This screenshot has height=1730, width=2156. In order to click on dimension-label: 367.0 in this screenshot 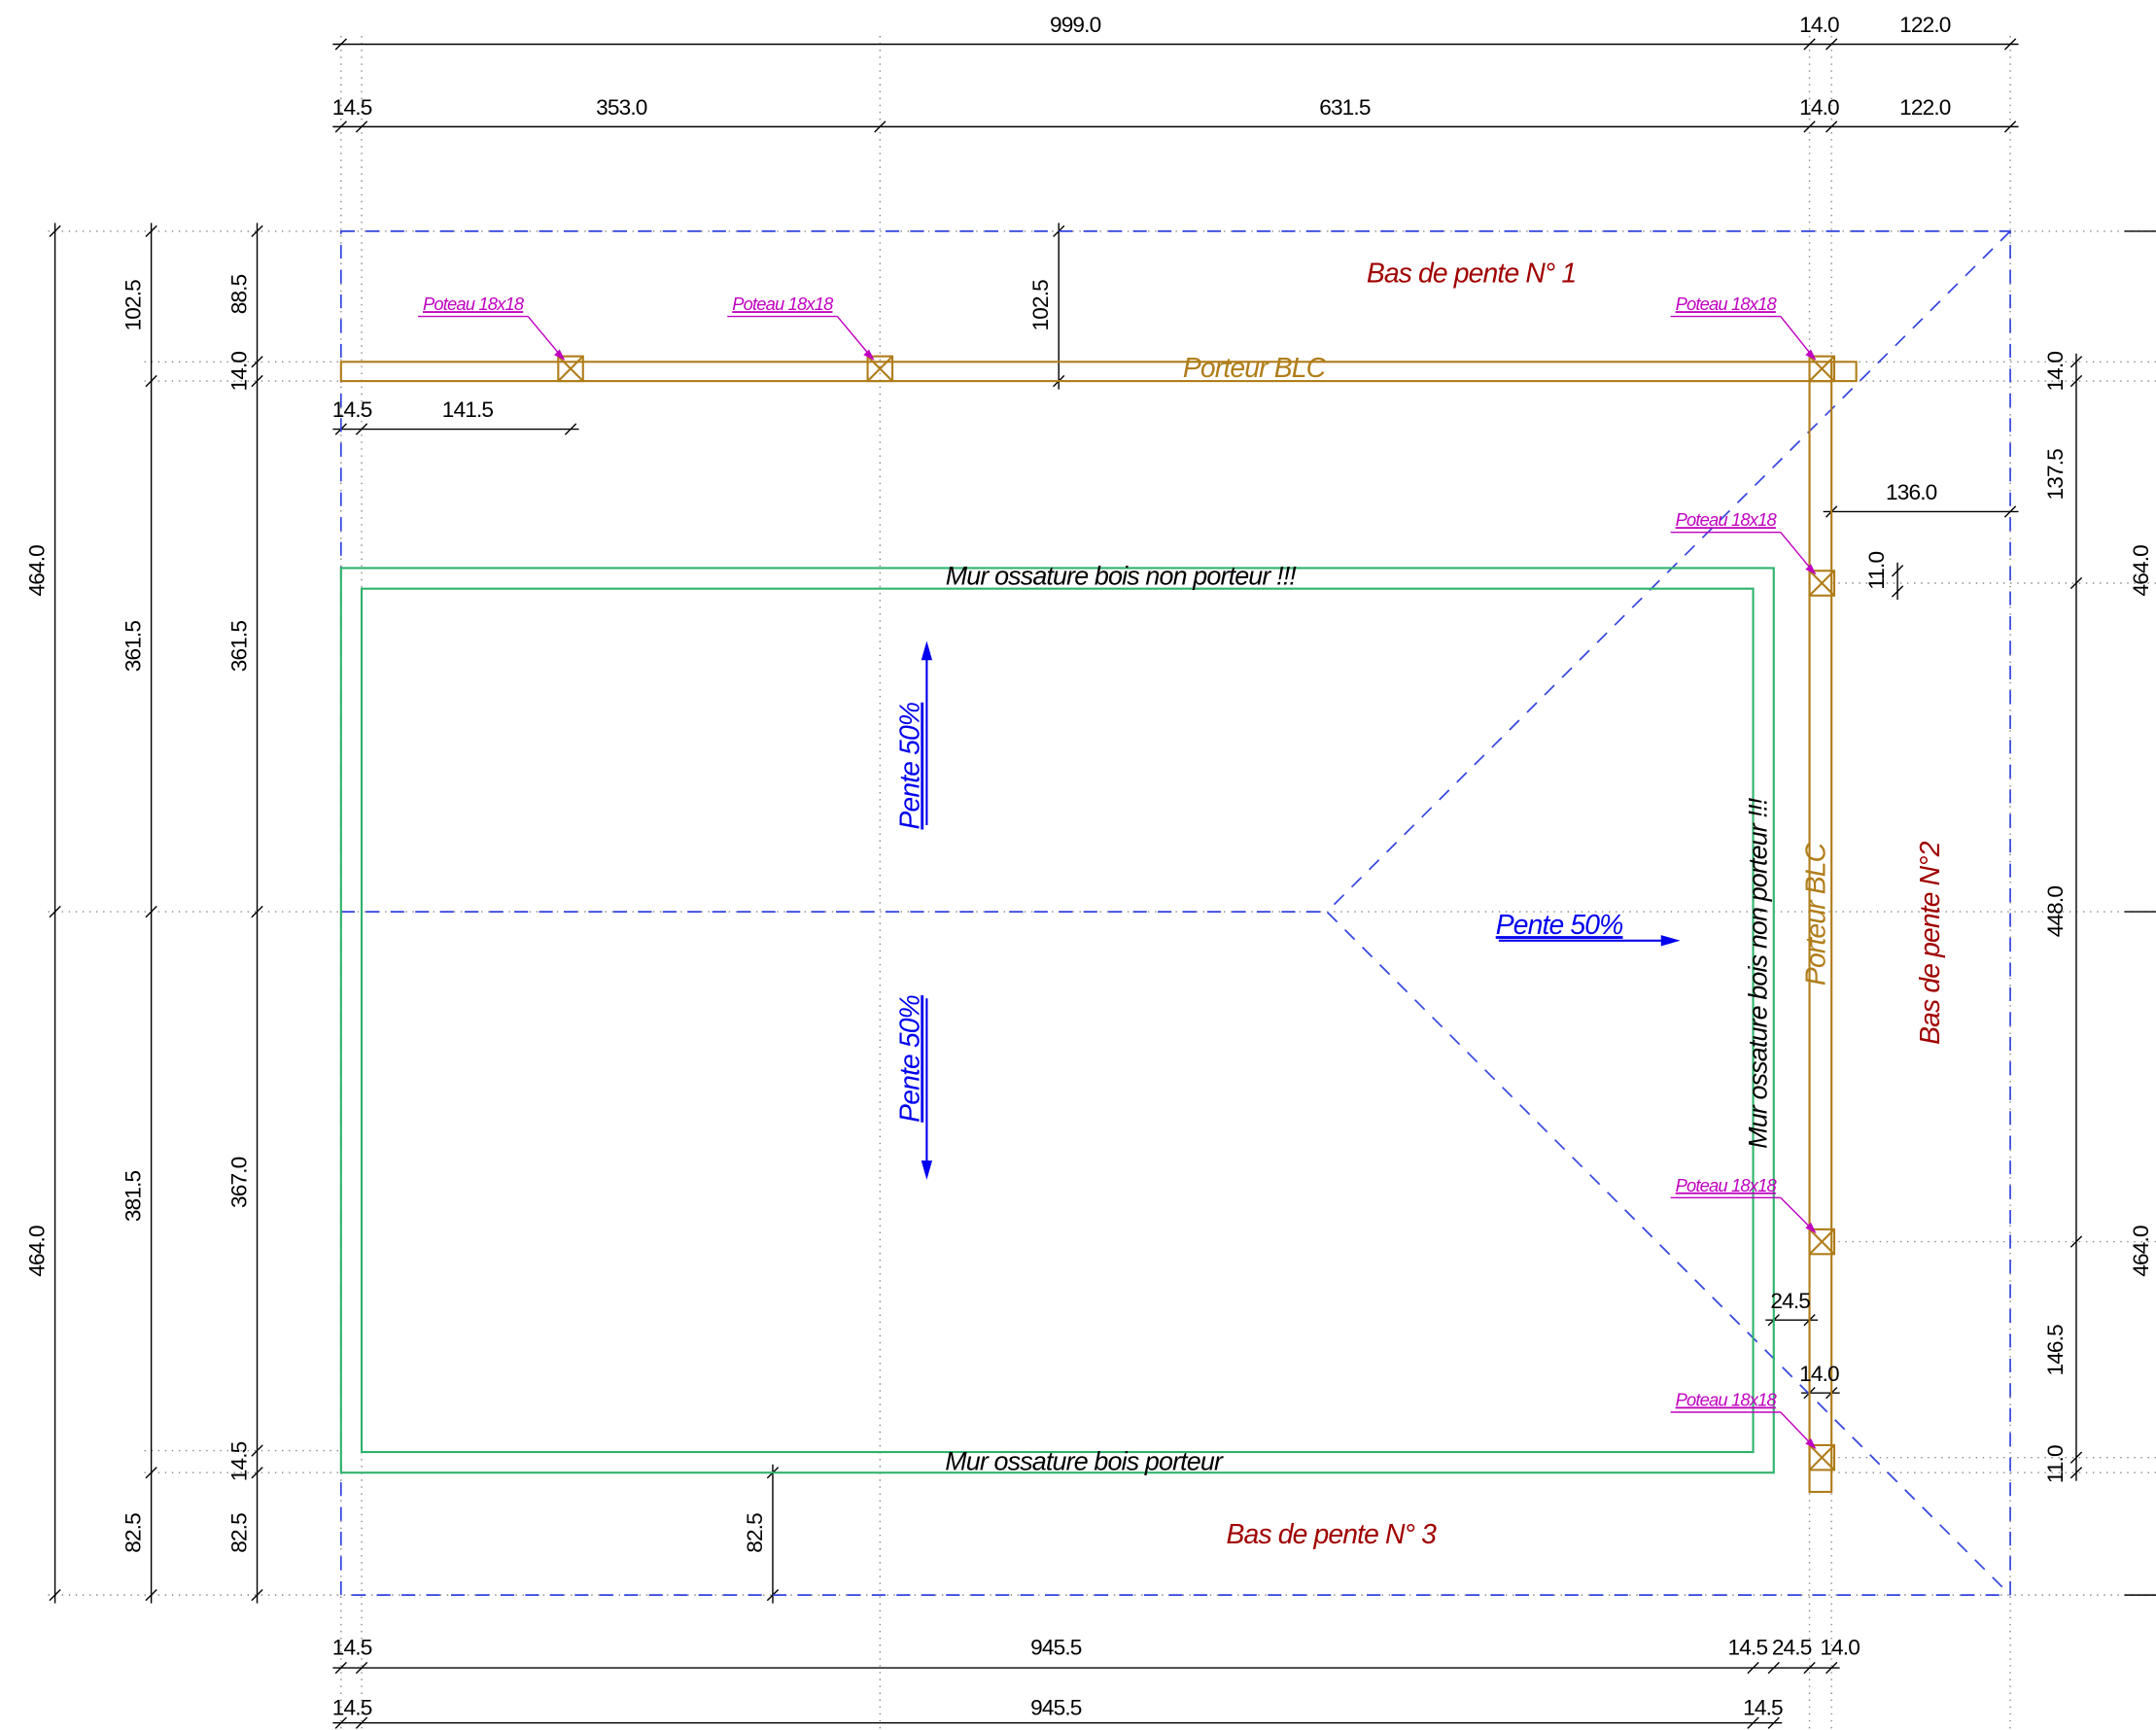, I will do `click(239, 1182)`.